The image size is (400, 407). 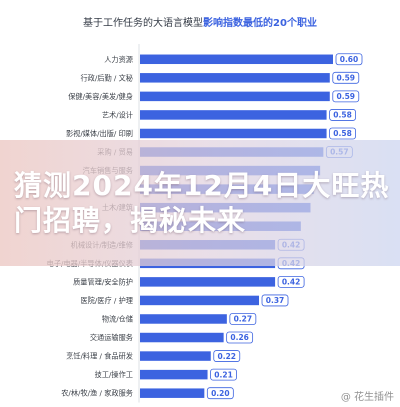 I want to click on category-label: 物流/仓储, so click(x=117, y=318).